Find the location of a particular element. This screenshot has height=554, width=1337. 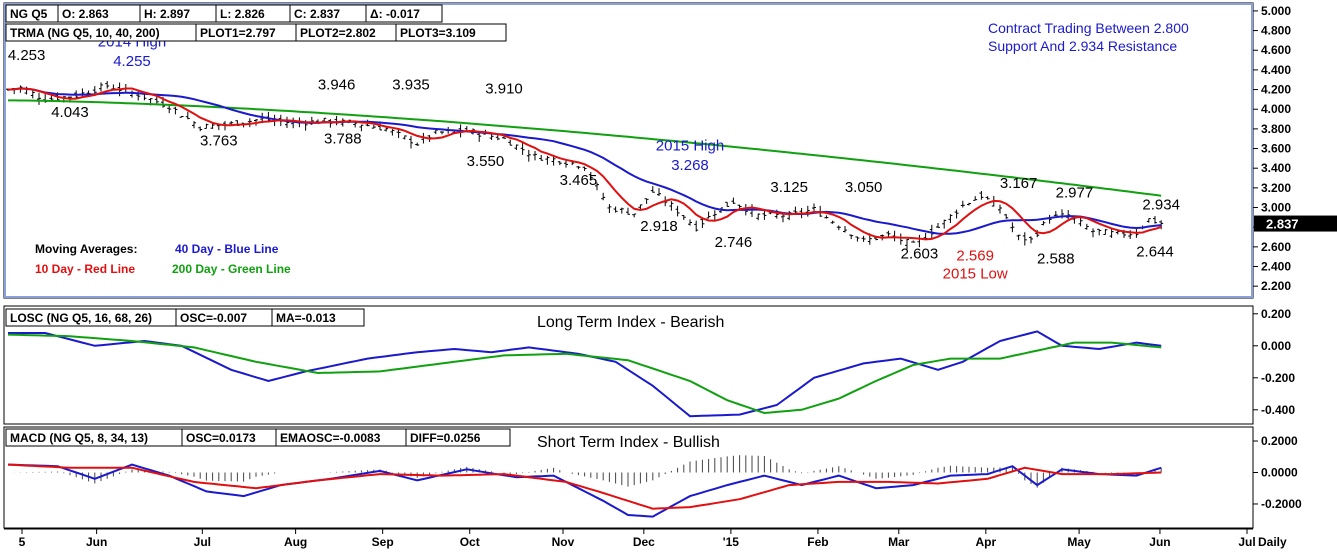

plot2-label: PLOT2=2.802 is located at coordinates (338, 33).